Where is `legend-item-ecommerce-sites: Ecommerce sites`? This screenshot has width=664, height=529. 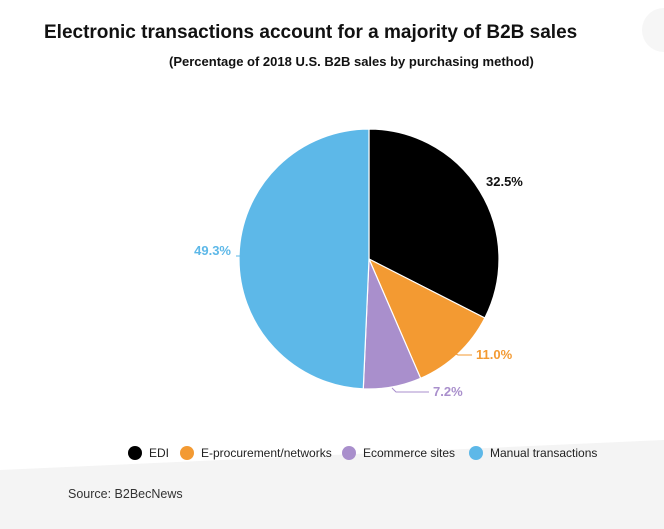
legend-item-ecommerce-sites: Ecommerce sites is located at coordinates (398, 453).